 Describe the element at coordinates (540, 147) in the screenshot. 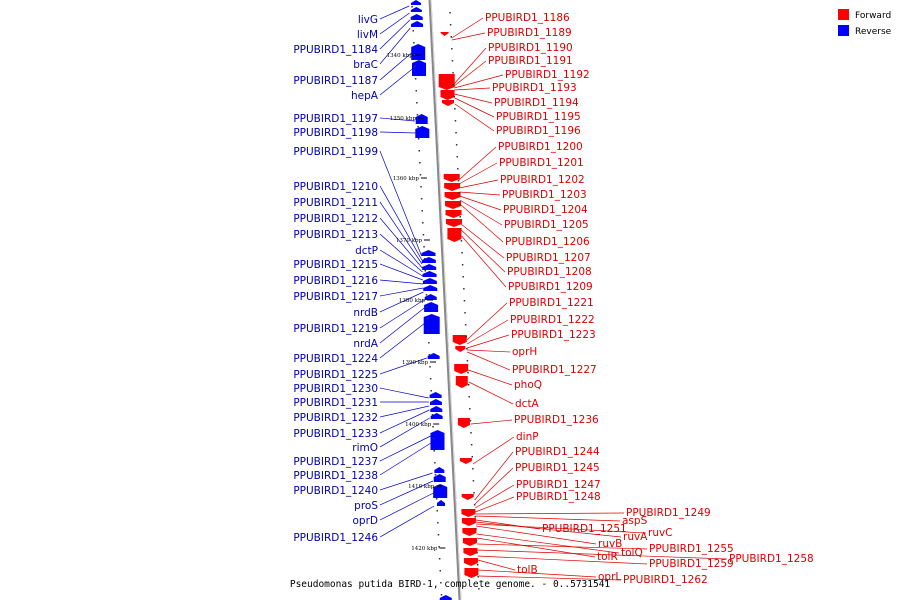

I see `forward-gene-label: PPUBIRD1_1200` at that location.